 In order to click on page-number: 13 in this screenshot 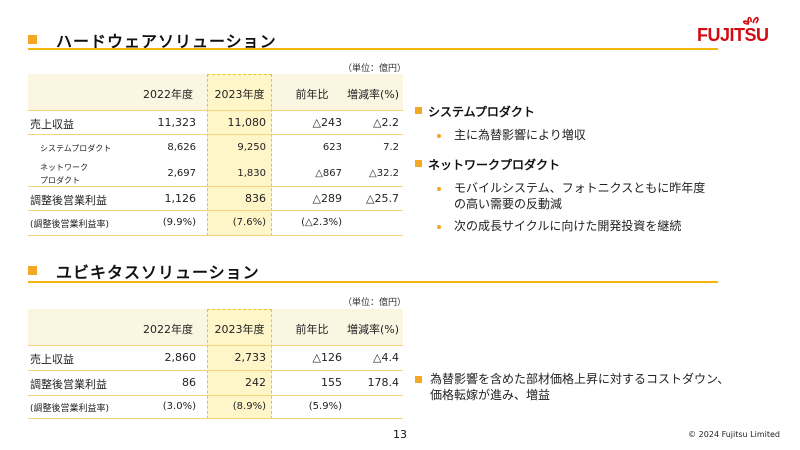, I will do `click(400, 434)`.